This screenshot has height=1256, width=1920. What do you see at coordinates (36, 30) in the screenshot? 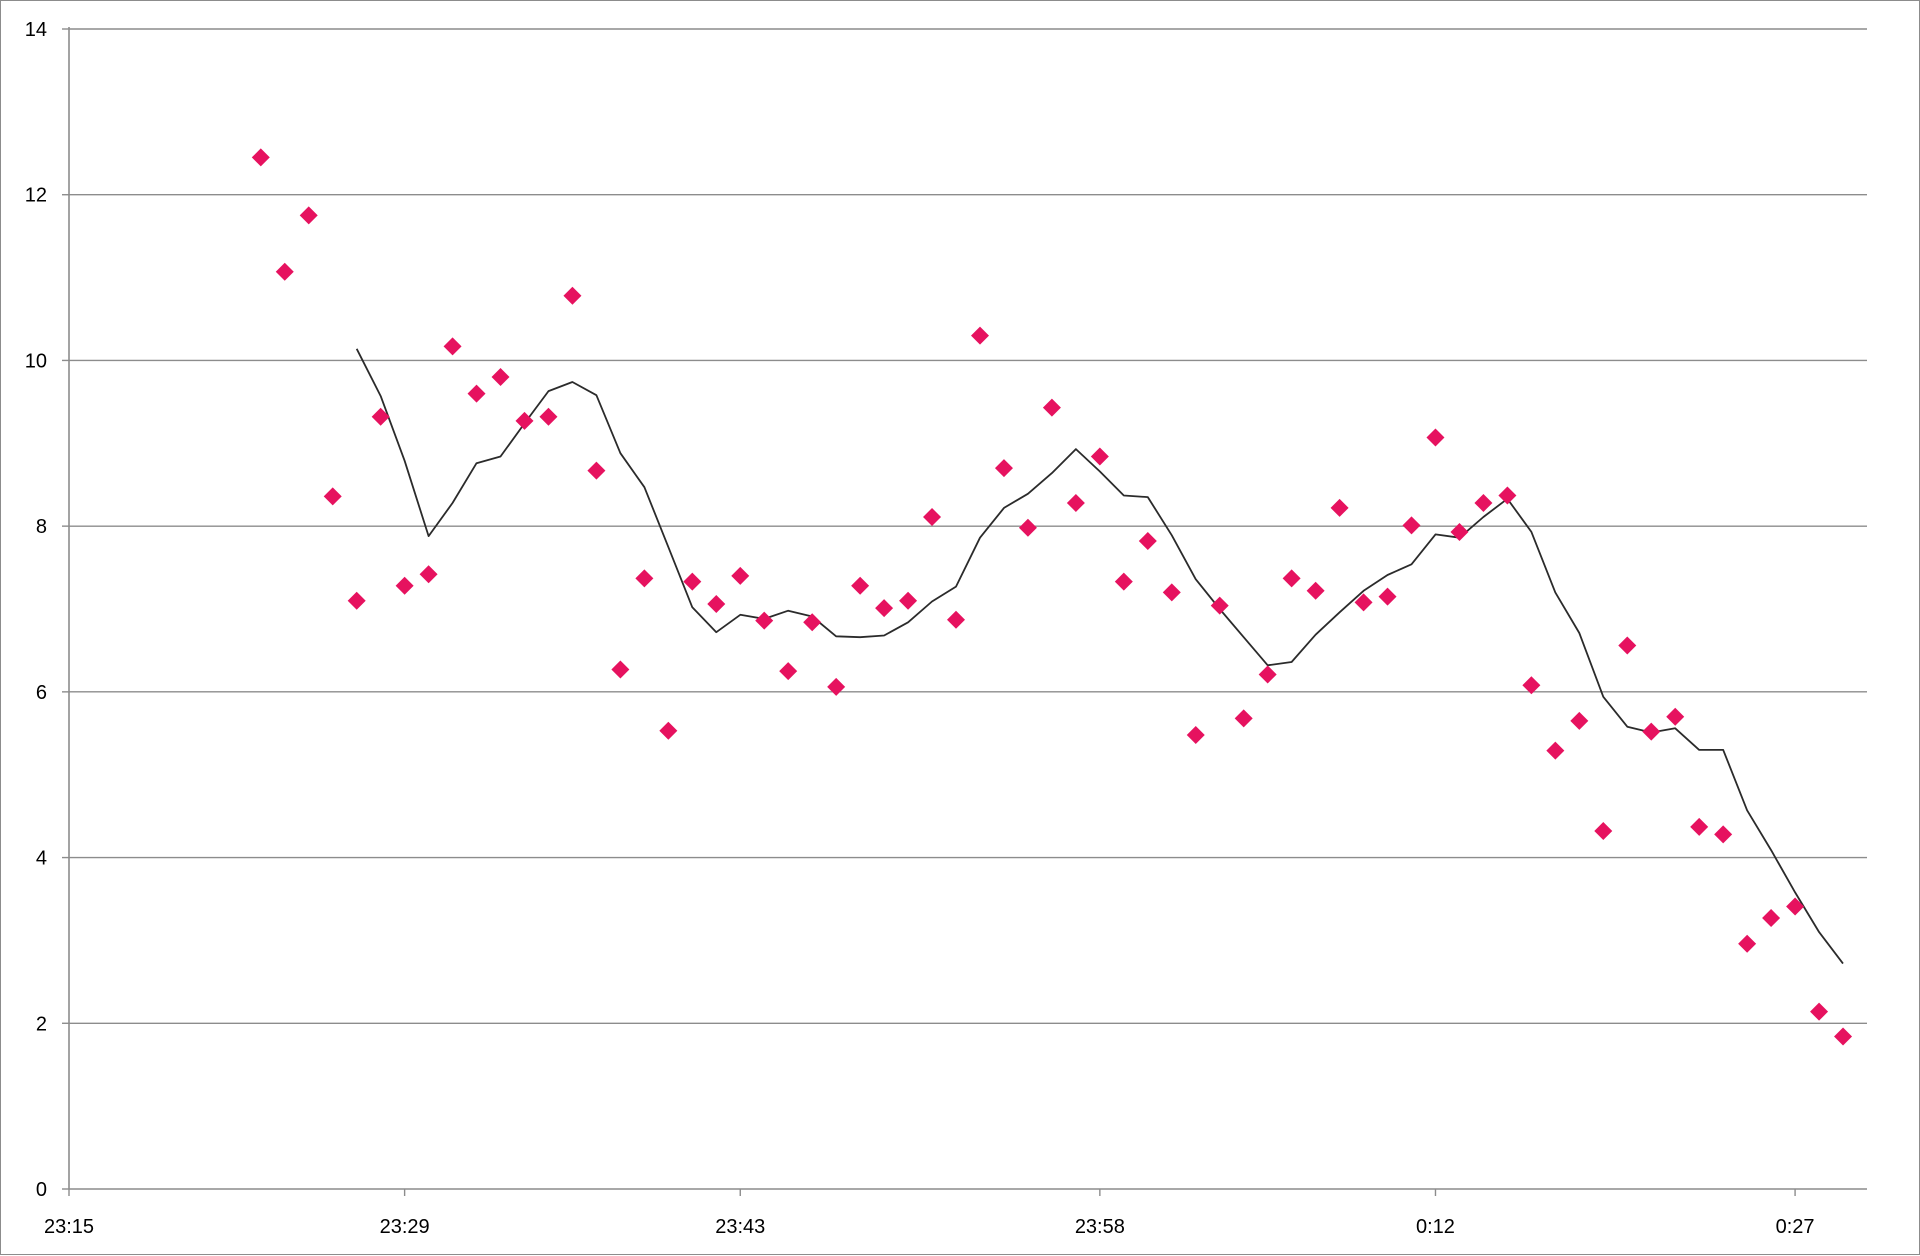
I see `y-tick-label: 14` at bounding box center [36, 30].